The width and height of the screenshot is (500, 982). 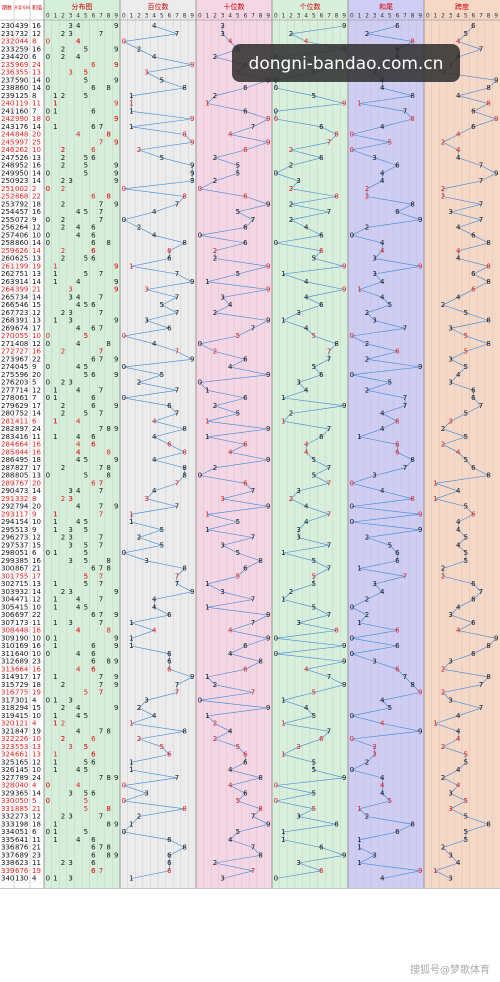 What do you see at coordinates (36, 793) in the screenshot?
I see `sum-value: 14` at bounding box center [36, 793].